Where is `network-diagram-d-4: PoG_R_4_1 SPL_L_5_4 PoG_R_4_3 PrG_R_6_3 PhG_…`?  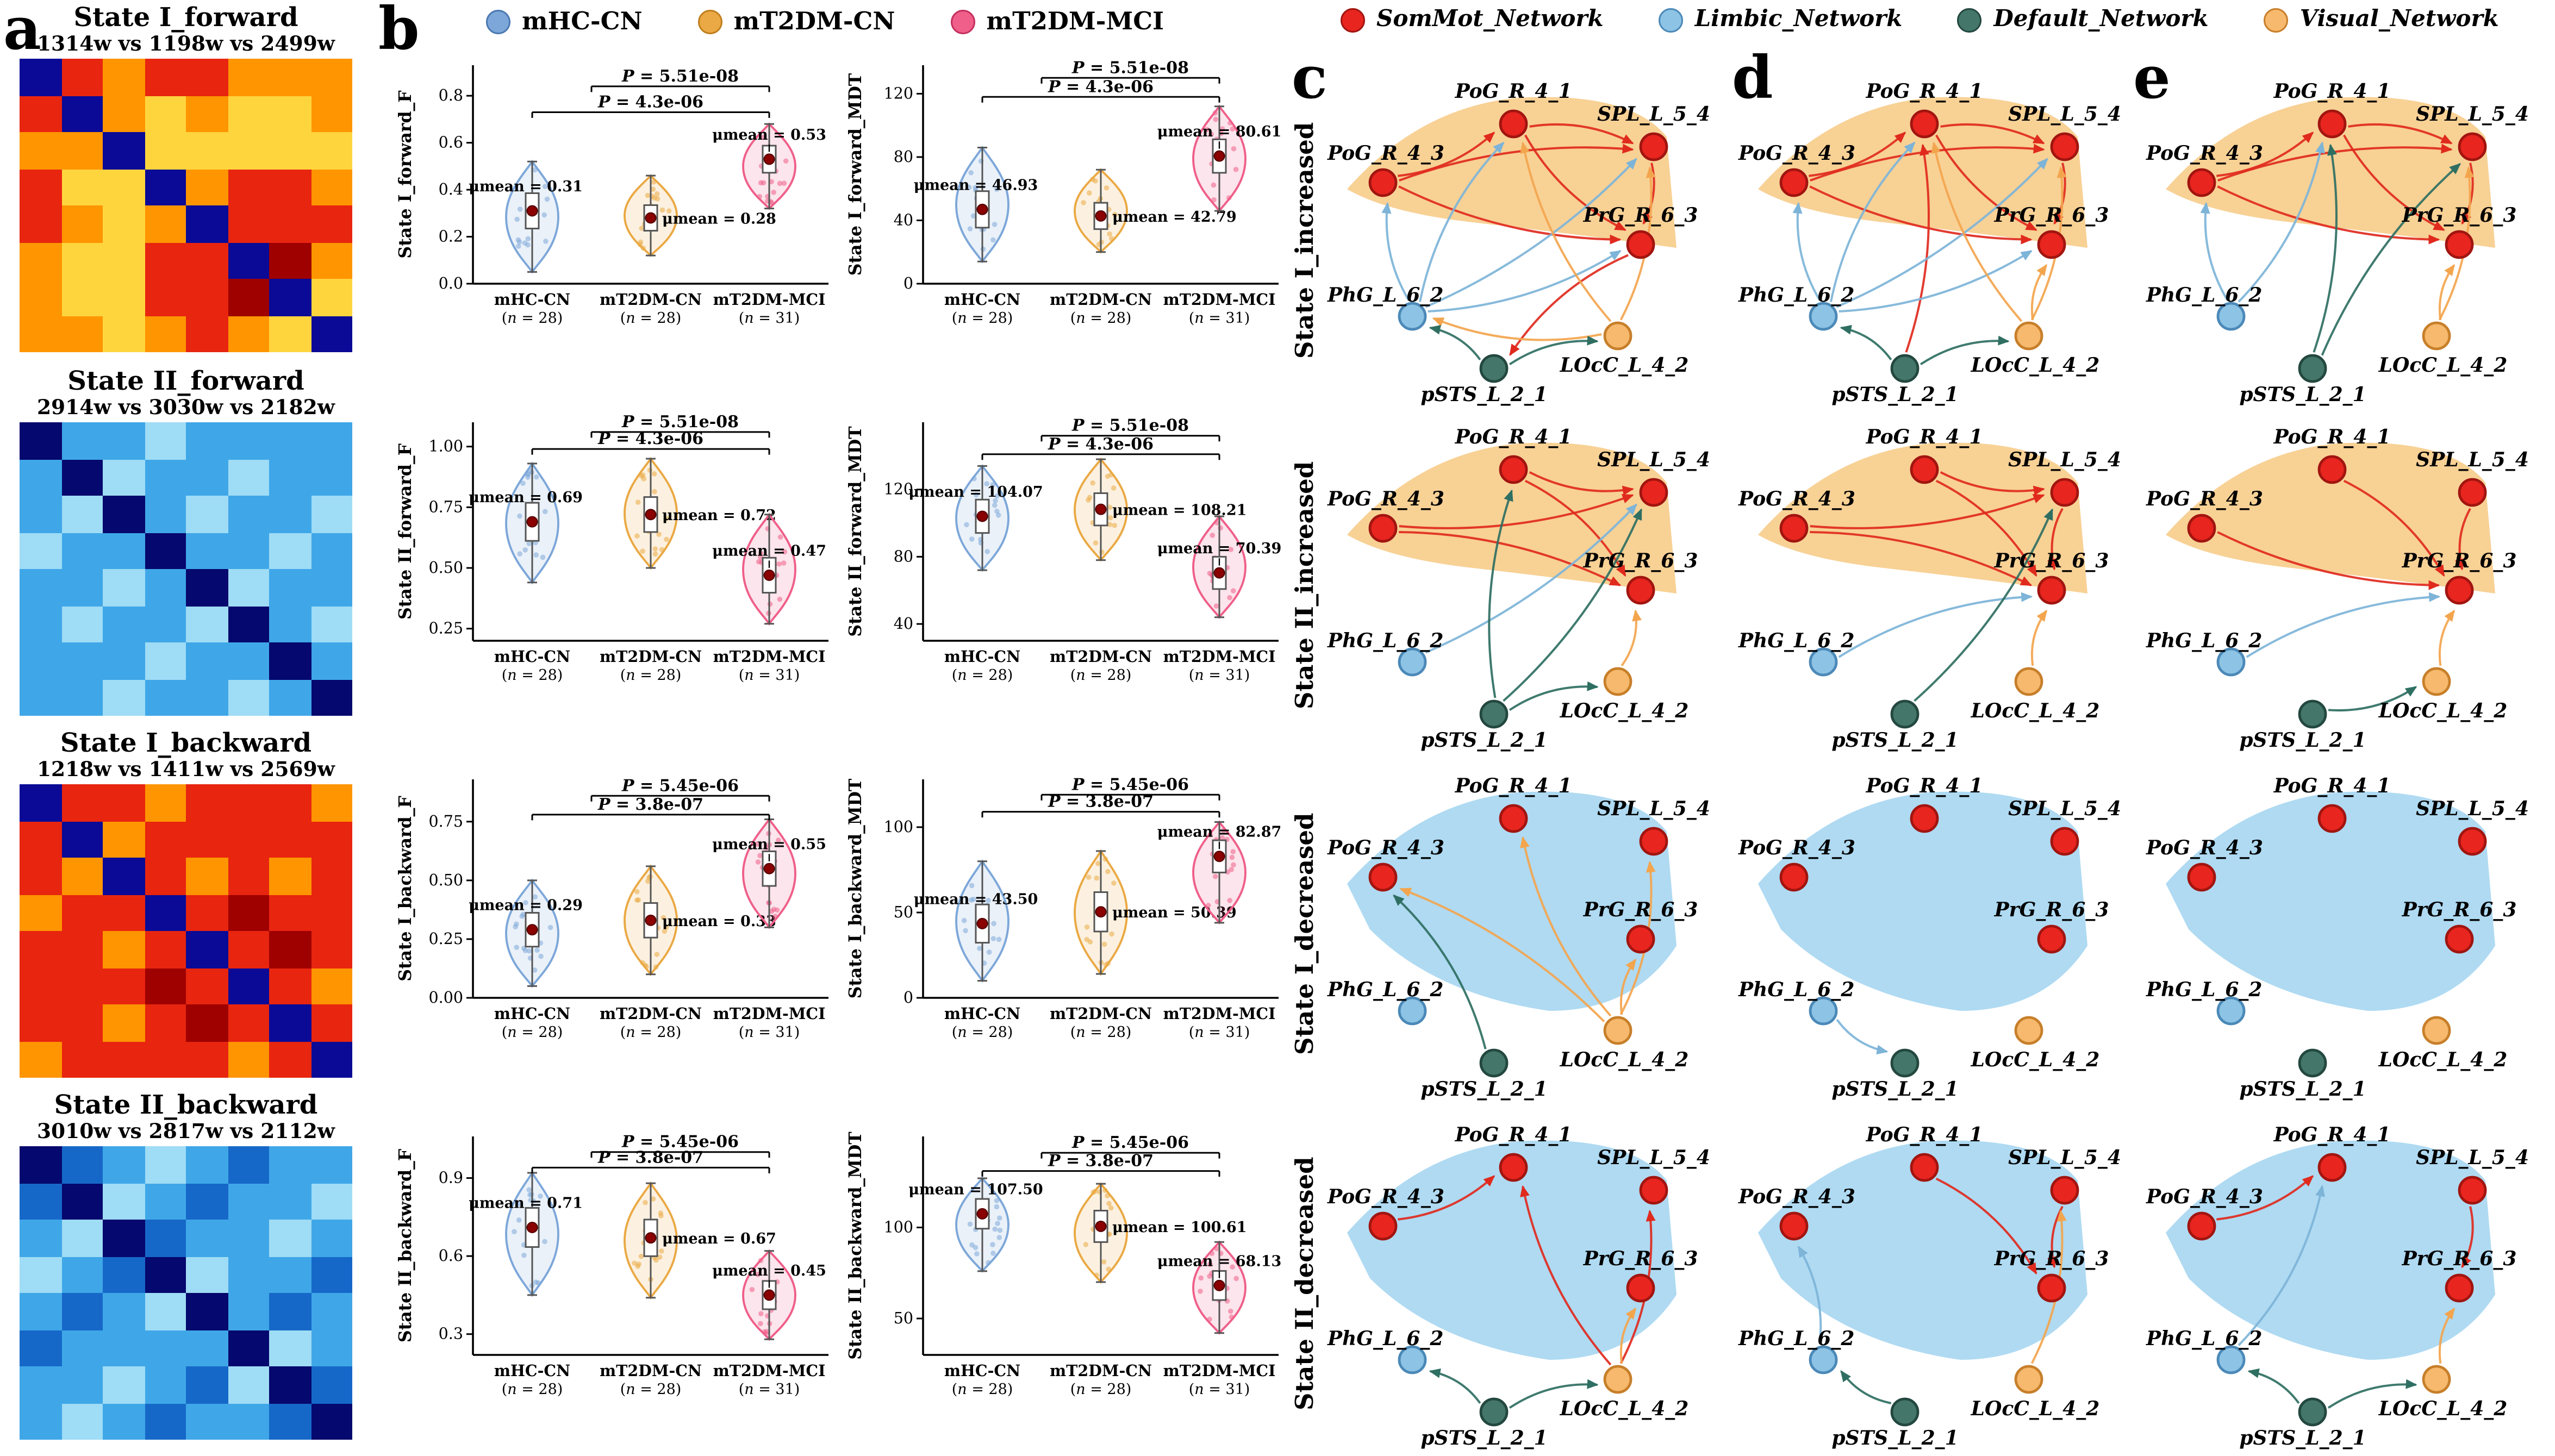 network-diagram-d-4: PoG_R_4_1 SPL_L_5_4 PoG_R_4_3 PrG_R_6_3 PhG_… is located at coordinates (1936, 1283).